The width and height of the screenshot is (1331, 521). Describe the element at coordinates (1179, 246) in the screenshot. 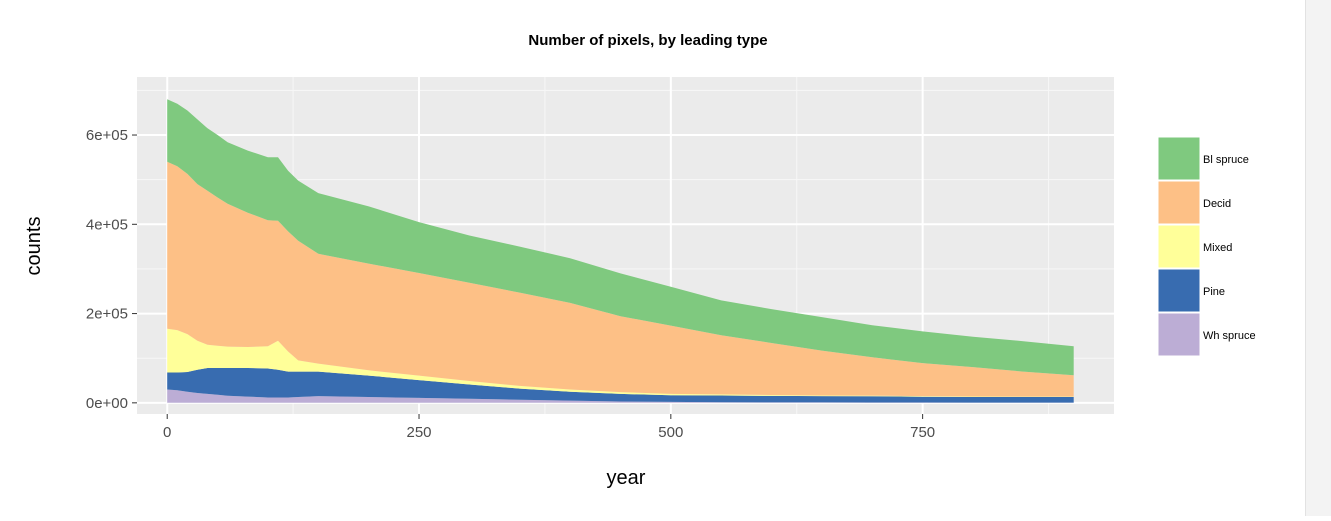

I see `legend-key-mixed` at that location.